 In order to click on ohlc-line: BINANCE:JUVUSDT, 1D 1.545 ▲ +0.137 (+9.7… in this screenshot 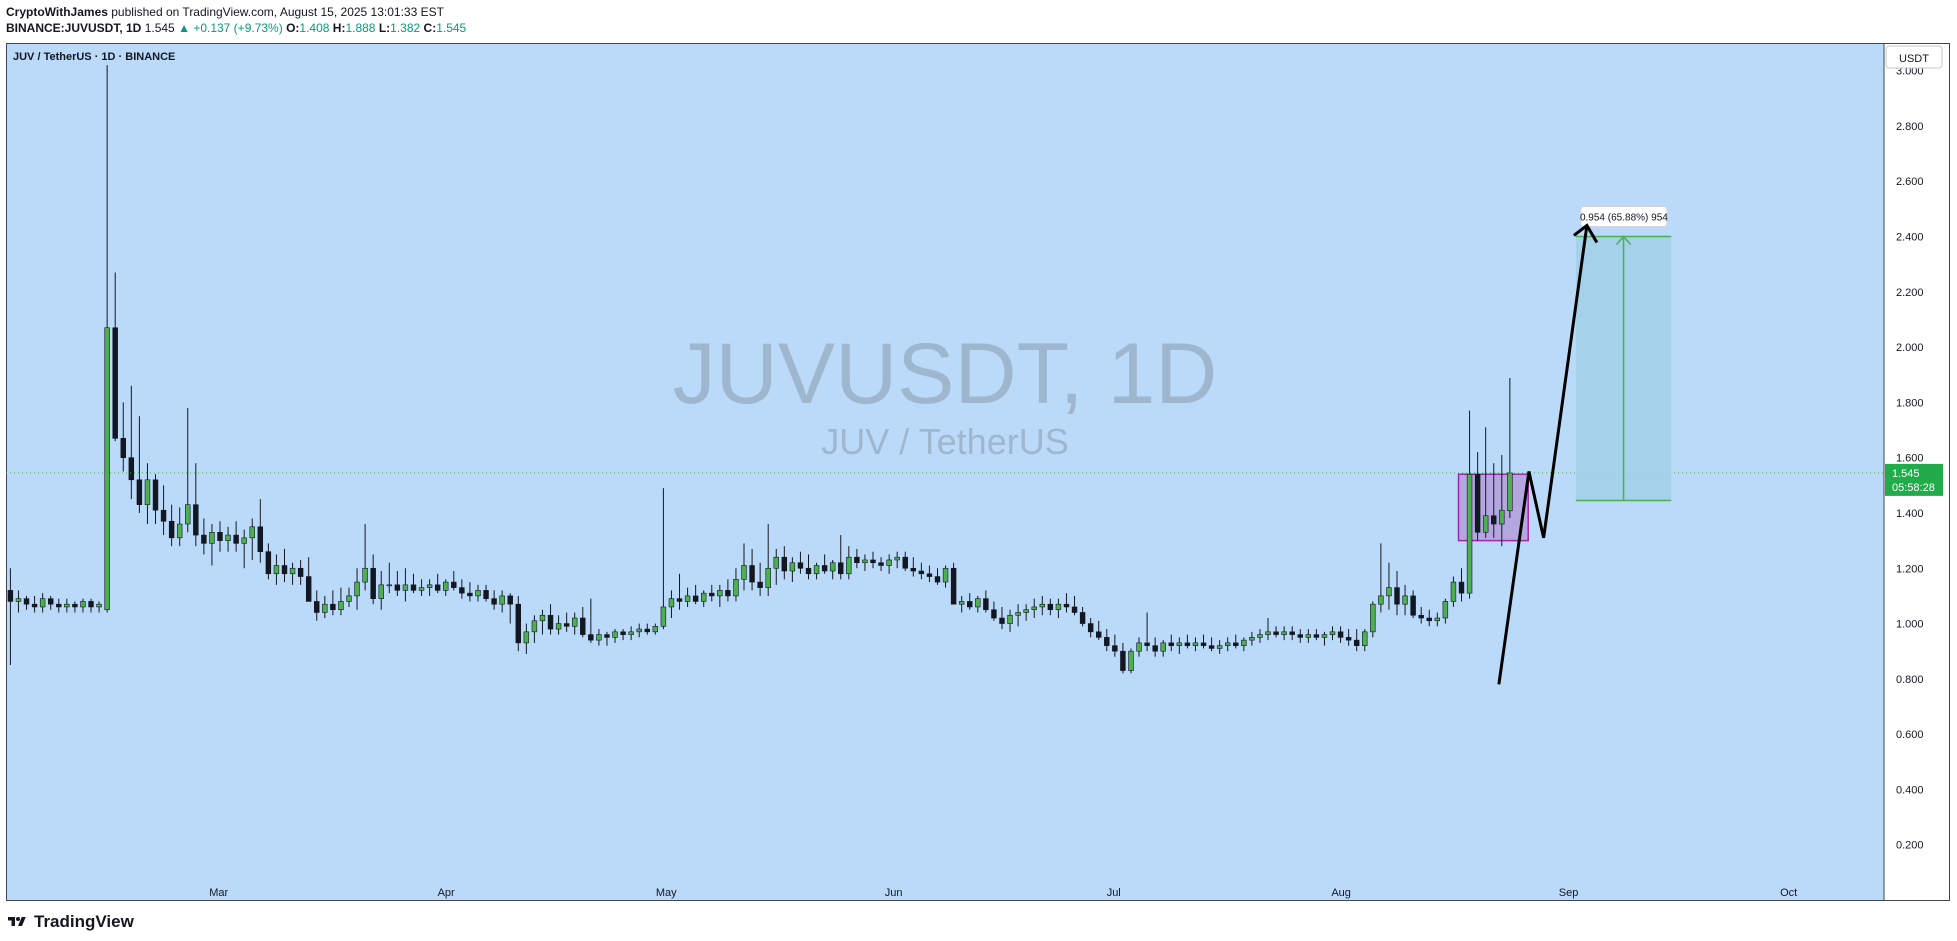, I will do `click(236, 28)`.